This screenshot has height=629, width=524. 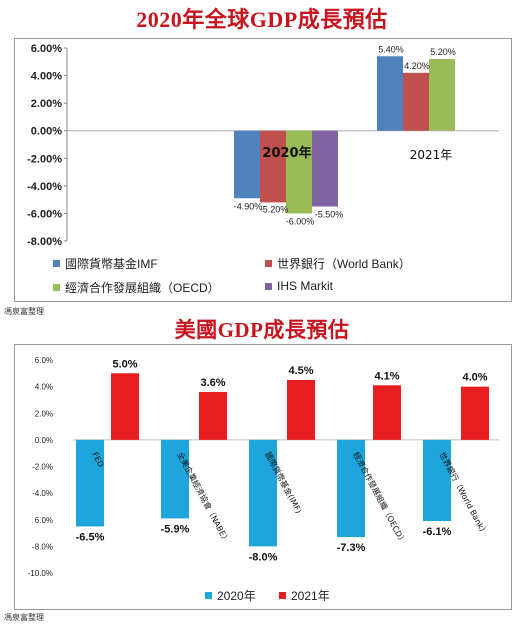 I want to click on data-label-2021: 4.5%, so click(x=300, y=371).